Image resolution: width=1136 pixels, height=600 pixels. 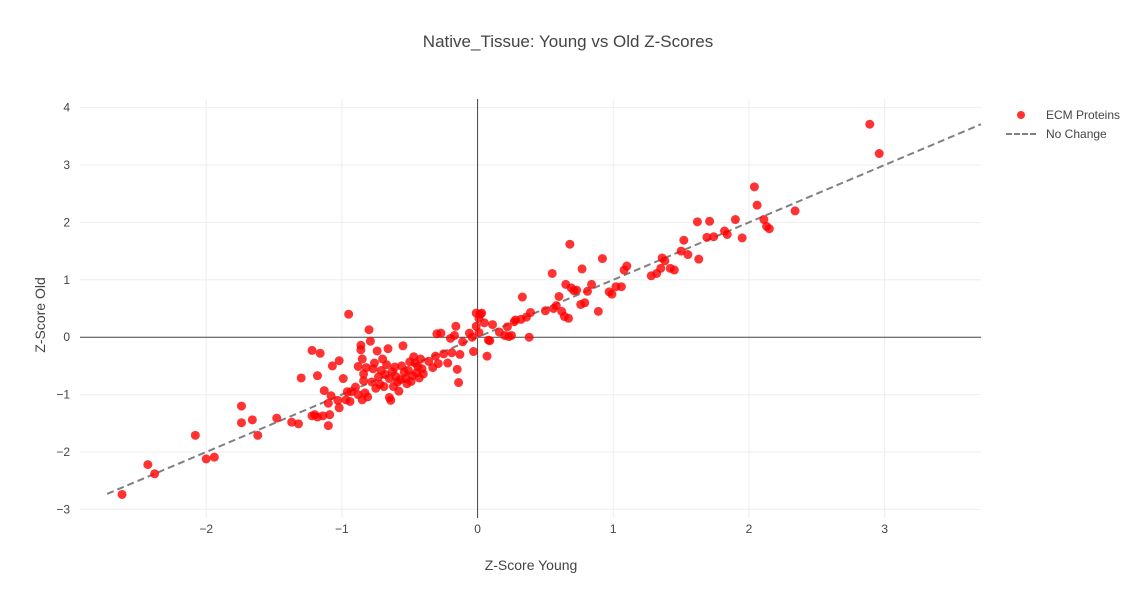 What do you see at coordinates (568, 41) in the screenshot?
I see `chart-title: Native_Tissue: Young vs Old Z-Scores` at bounding box center [568, 41].